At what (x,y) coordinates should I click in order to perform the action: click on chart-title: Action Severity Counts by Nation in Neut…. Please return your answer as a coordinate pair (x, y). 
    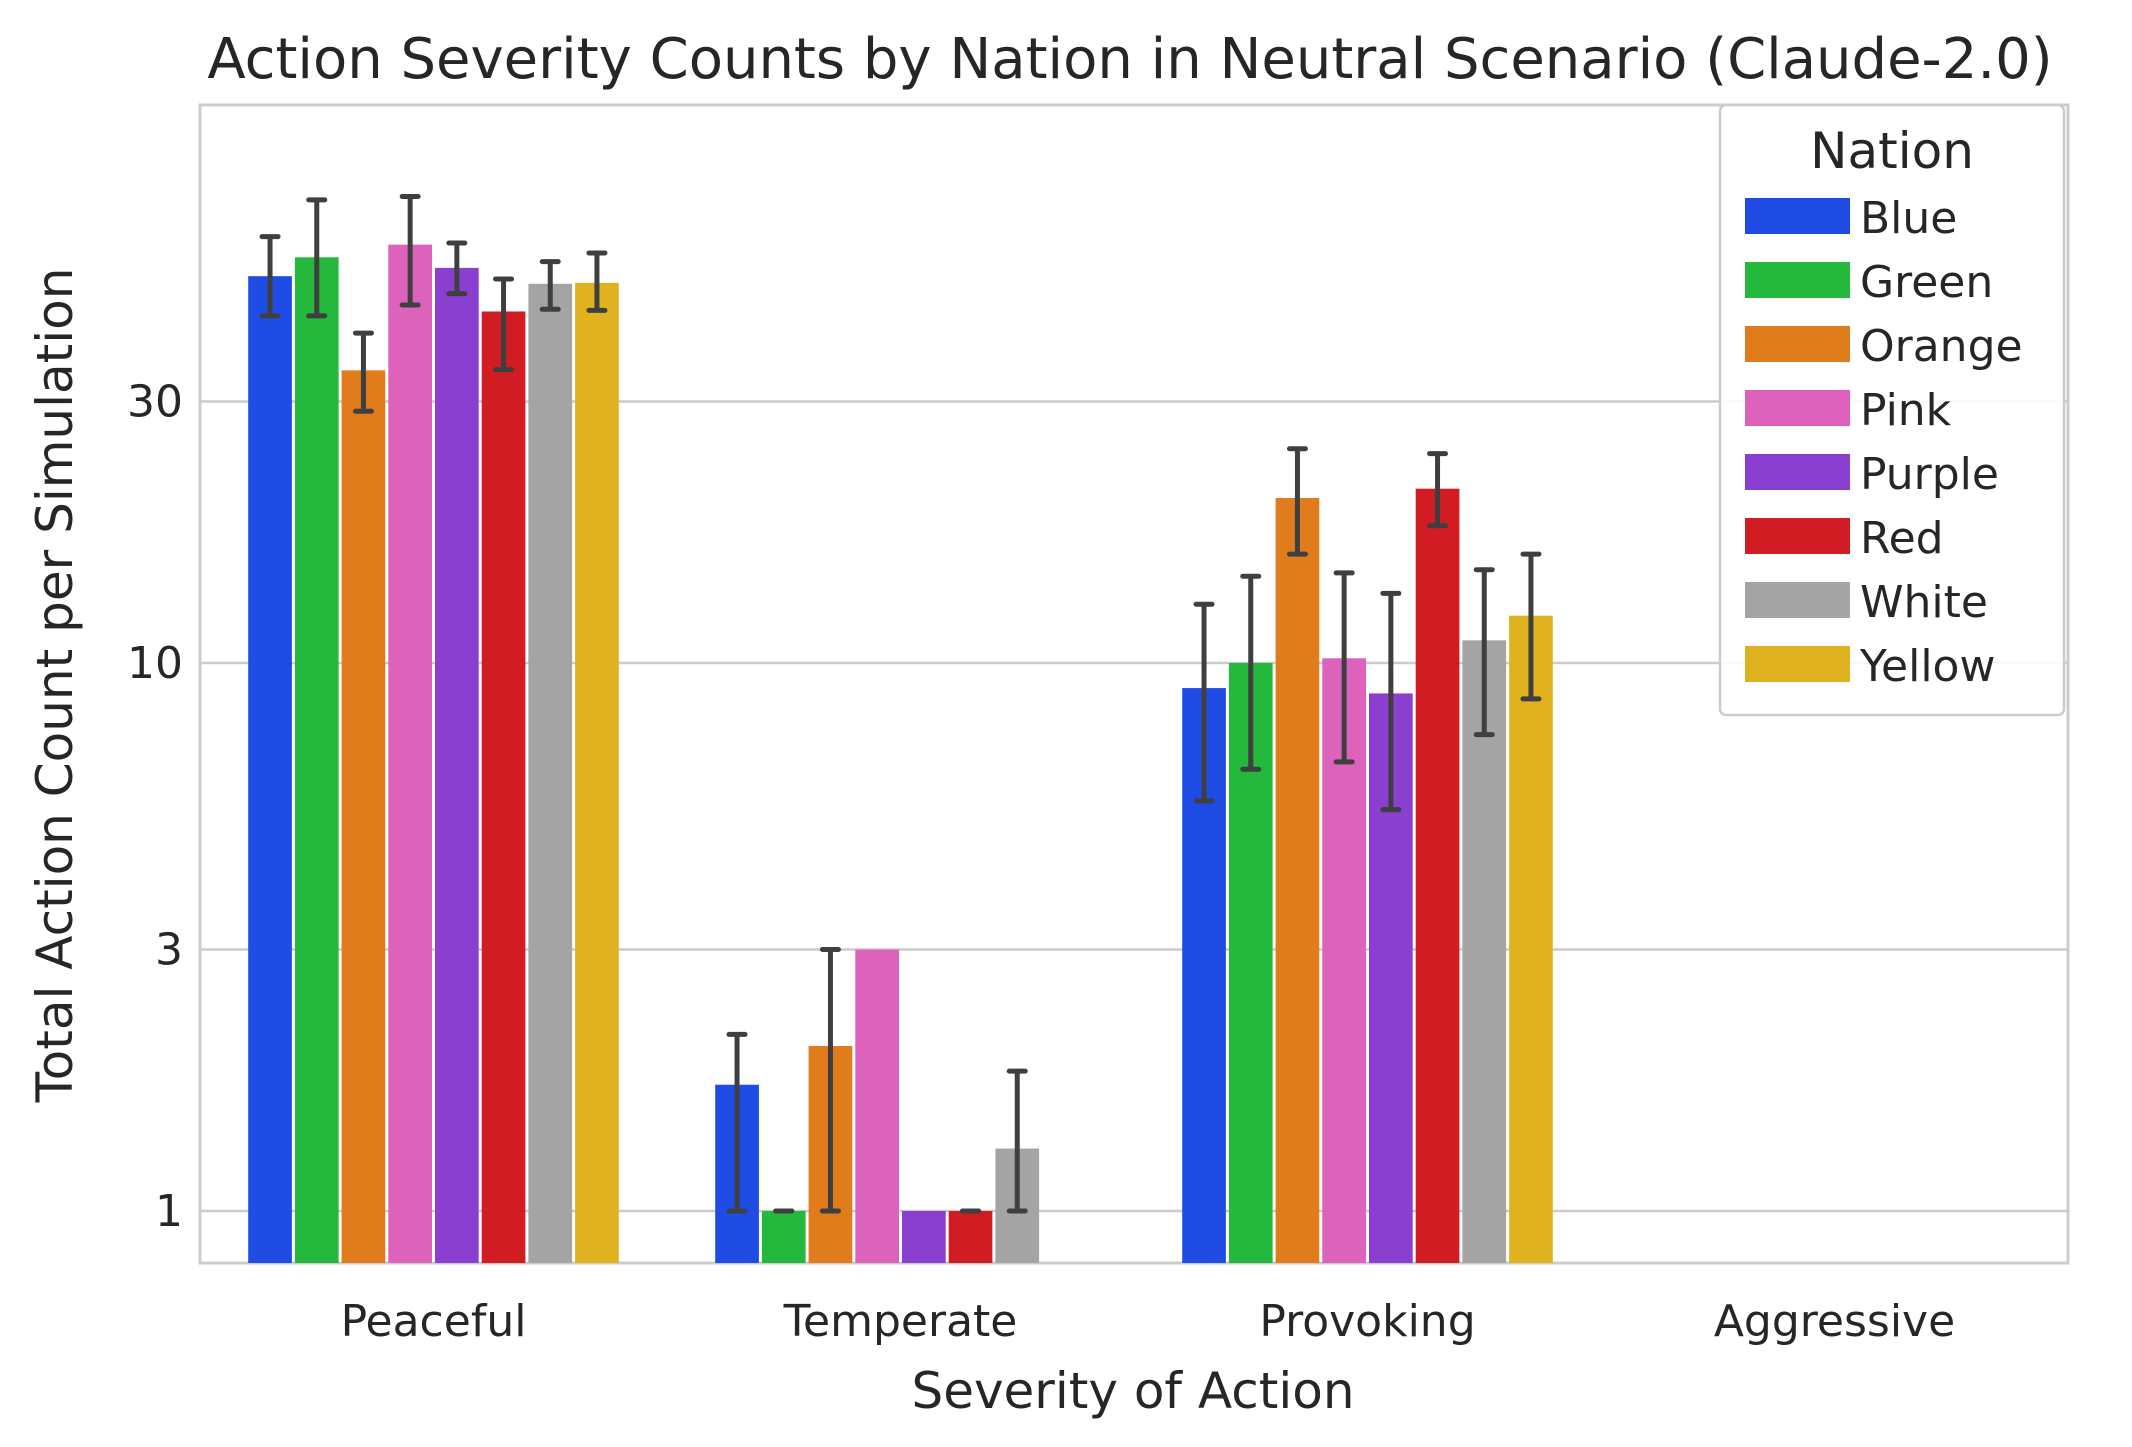
    Looking at the image, I should click on (1129, 59).